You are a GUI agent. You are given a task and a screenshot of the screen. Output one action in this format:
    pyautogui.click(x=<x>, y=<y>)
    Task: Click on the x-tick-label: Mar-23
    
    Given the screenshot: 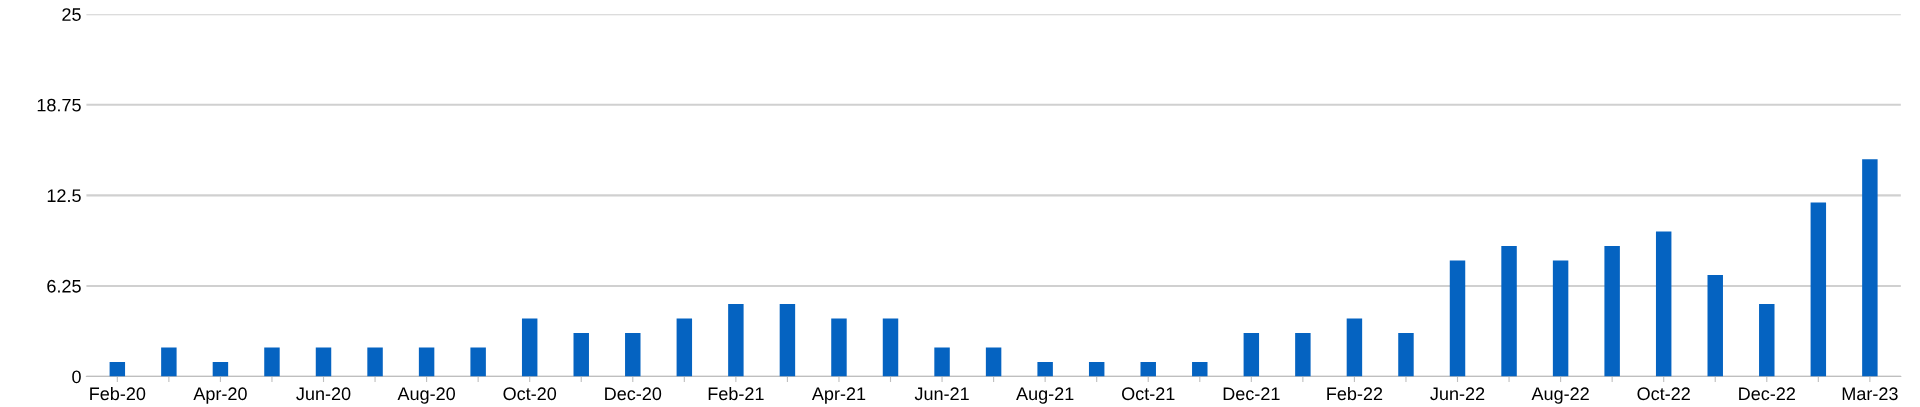 What is the action you would take?
    pyautogui.click(x=1870, y=394)
    